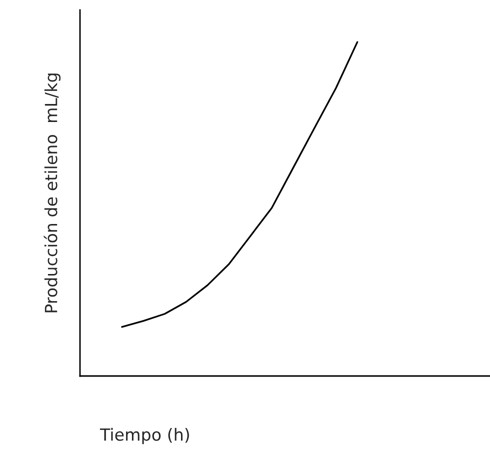  I want to click on x-axis-title: Tiempo (h), so click(144, 436).